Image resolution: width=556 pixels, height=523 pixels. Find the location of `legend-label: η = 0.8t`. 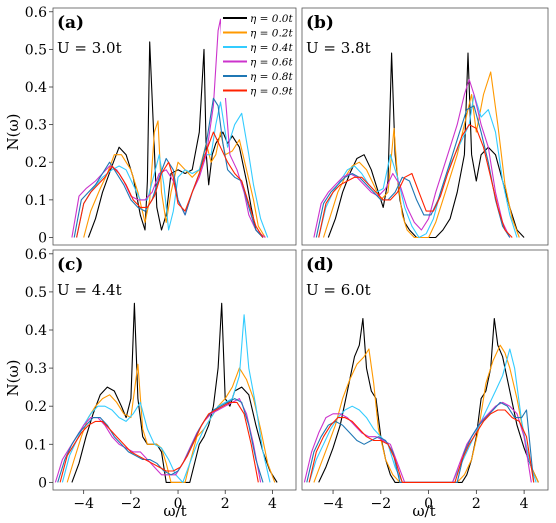

legend-label: η = 0.8t is located at coordinates (271, 77).